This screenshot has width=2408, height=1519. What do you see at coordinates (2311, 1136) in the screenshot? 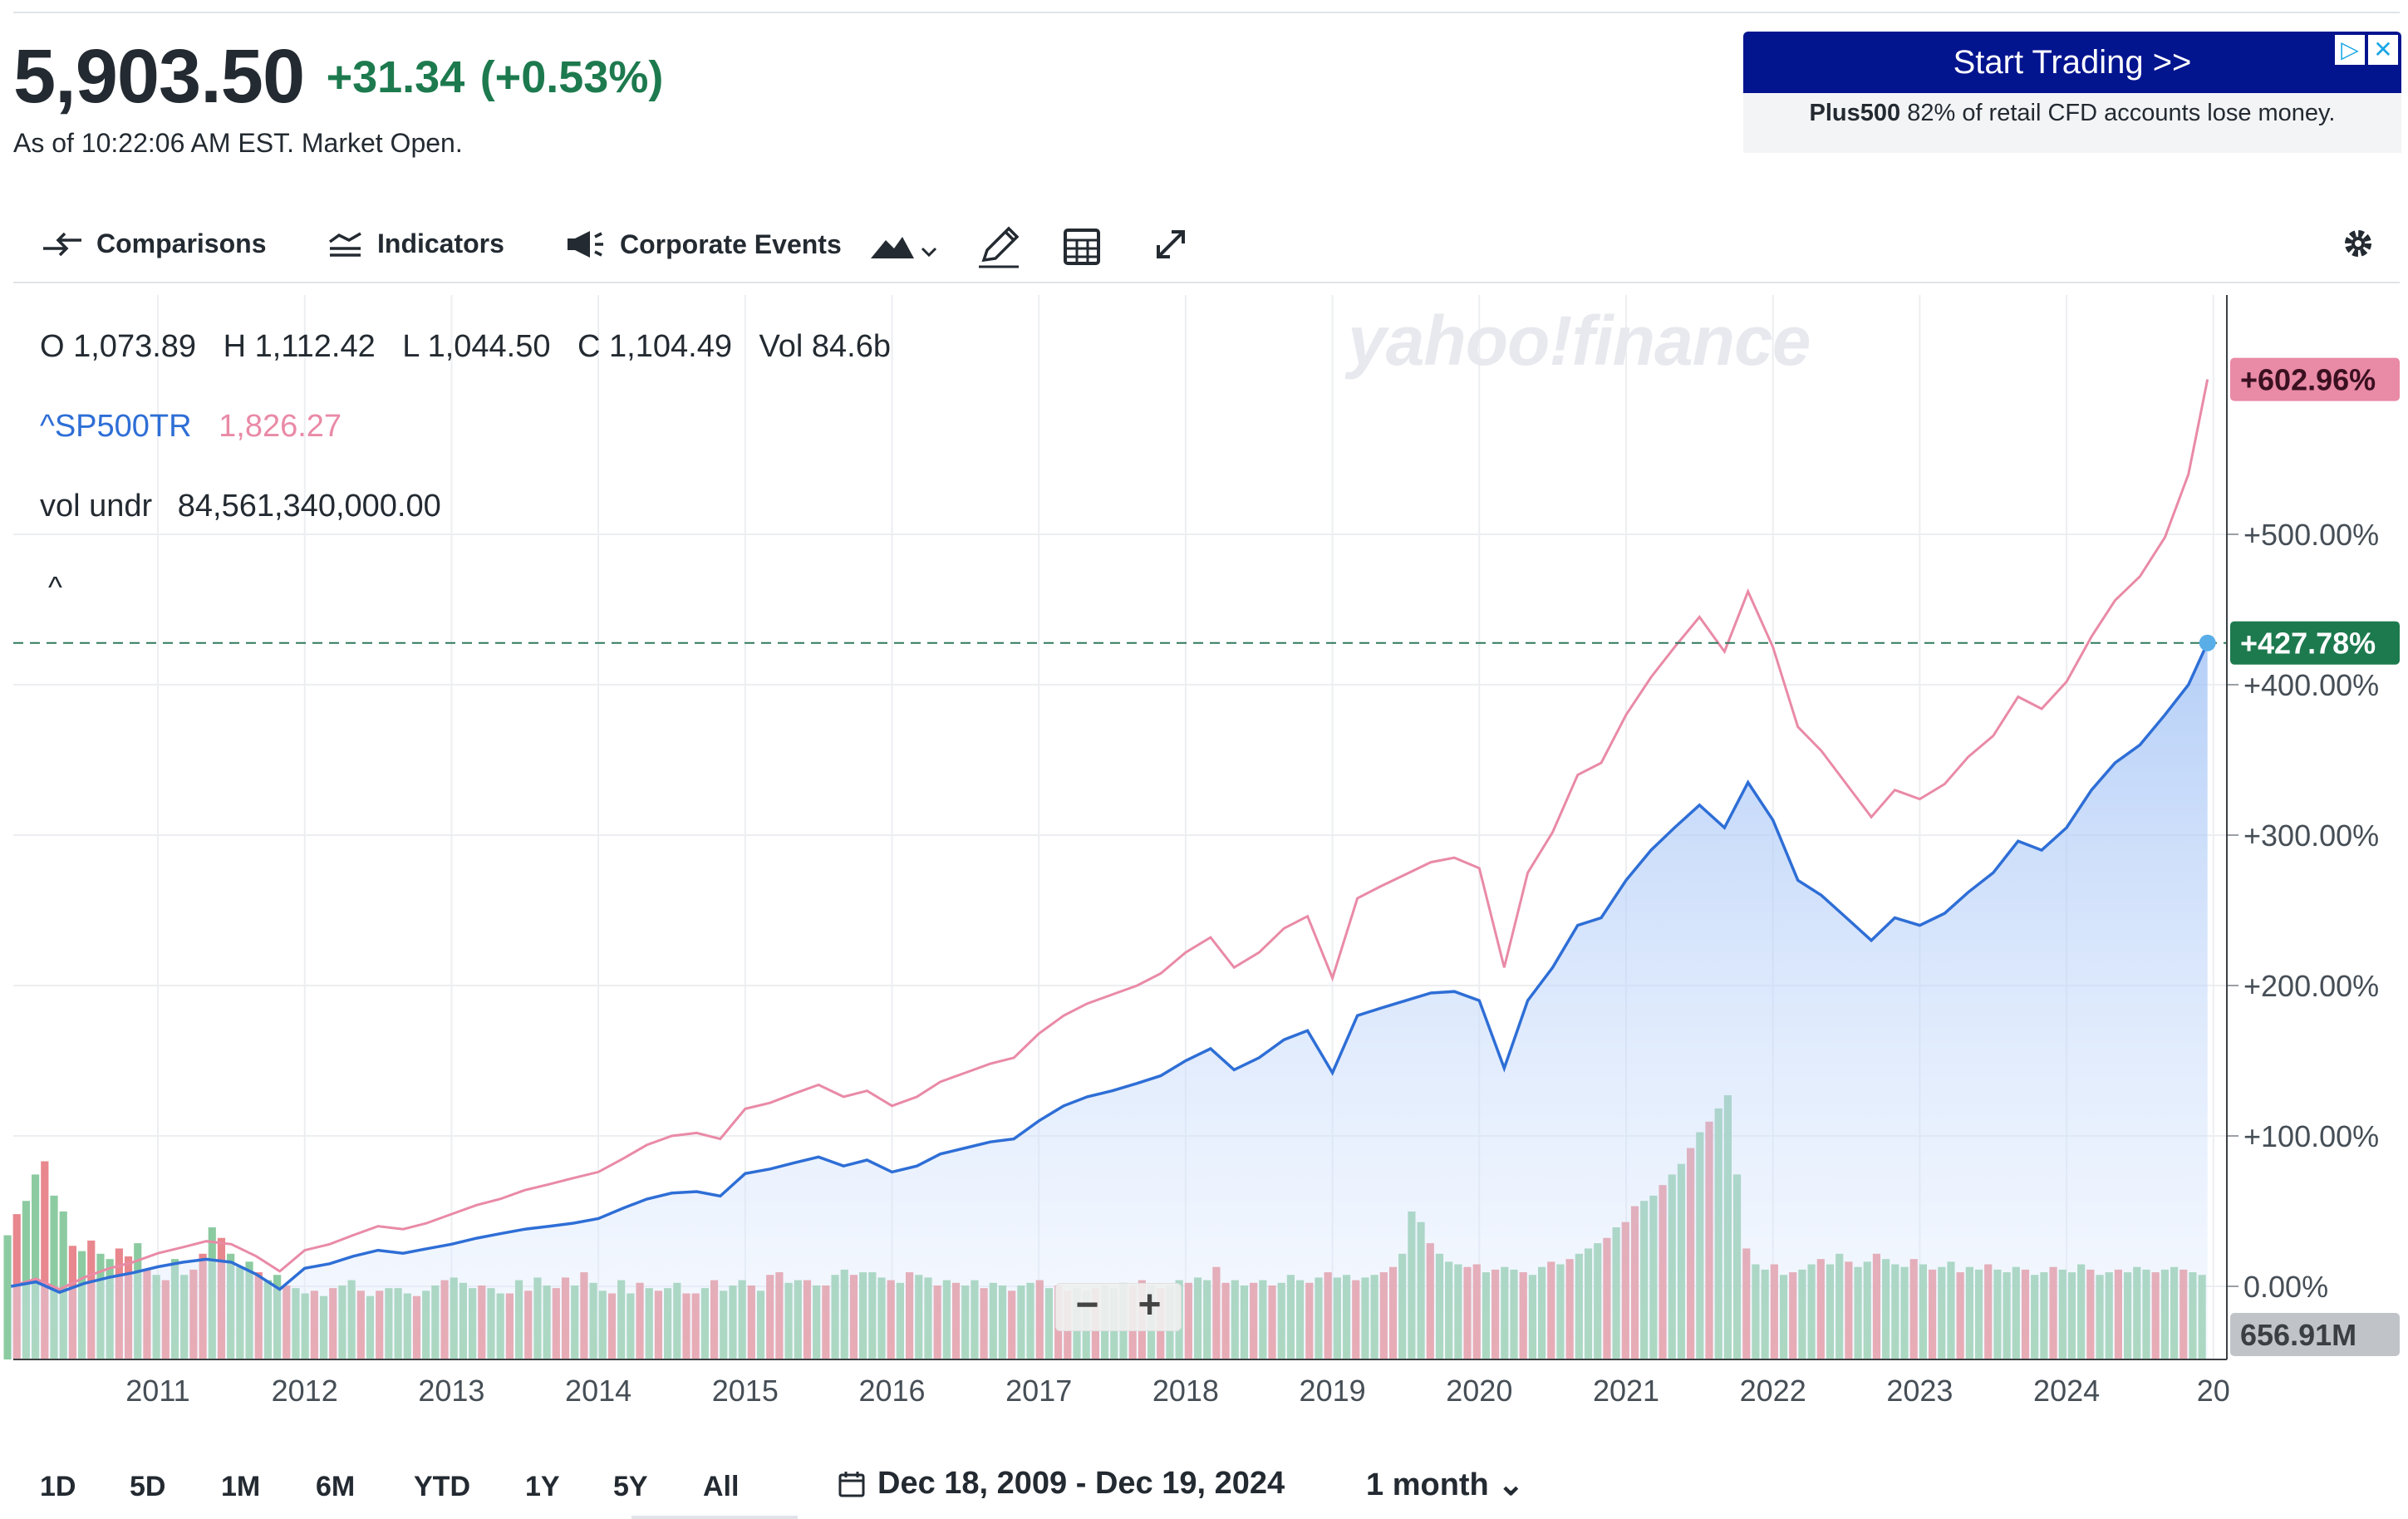
I see `y-tick-label: +100.00%` at bounding box center [2311, 1136].